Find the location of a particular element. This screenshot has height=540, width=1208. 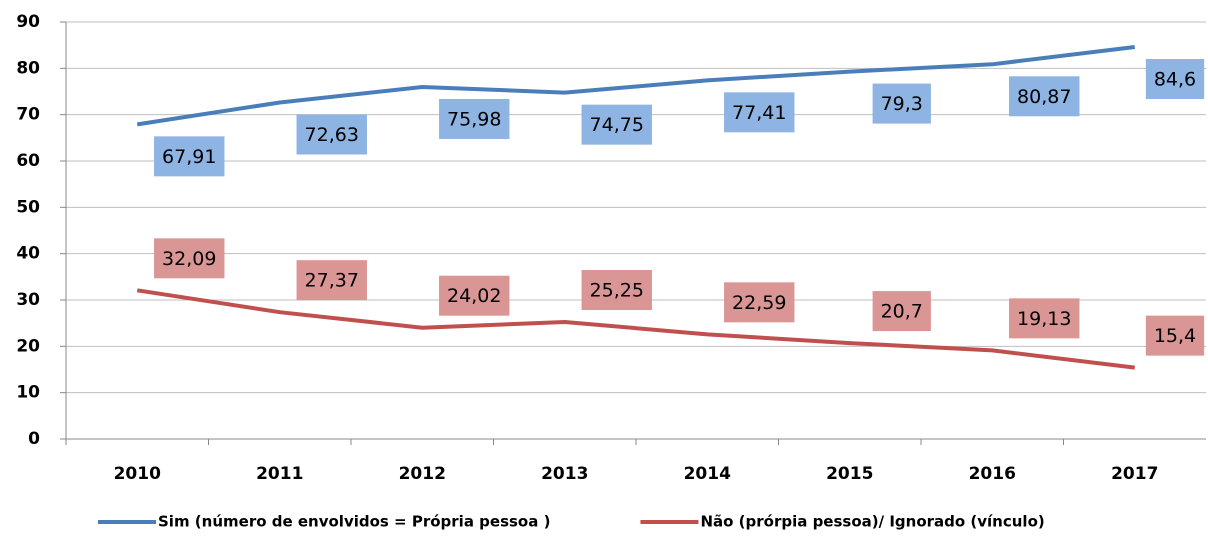

data-label: 24,02 is located at coordinates (474, 295).